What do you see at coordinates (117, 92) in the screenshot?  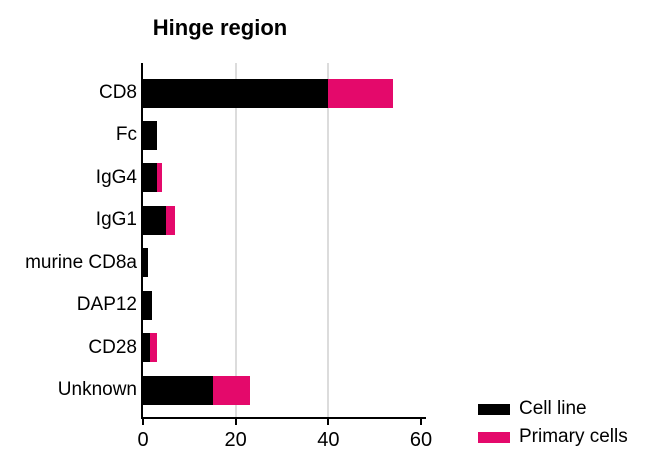 I see `category-label: CD8` at bounding box center [117, 92].